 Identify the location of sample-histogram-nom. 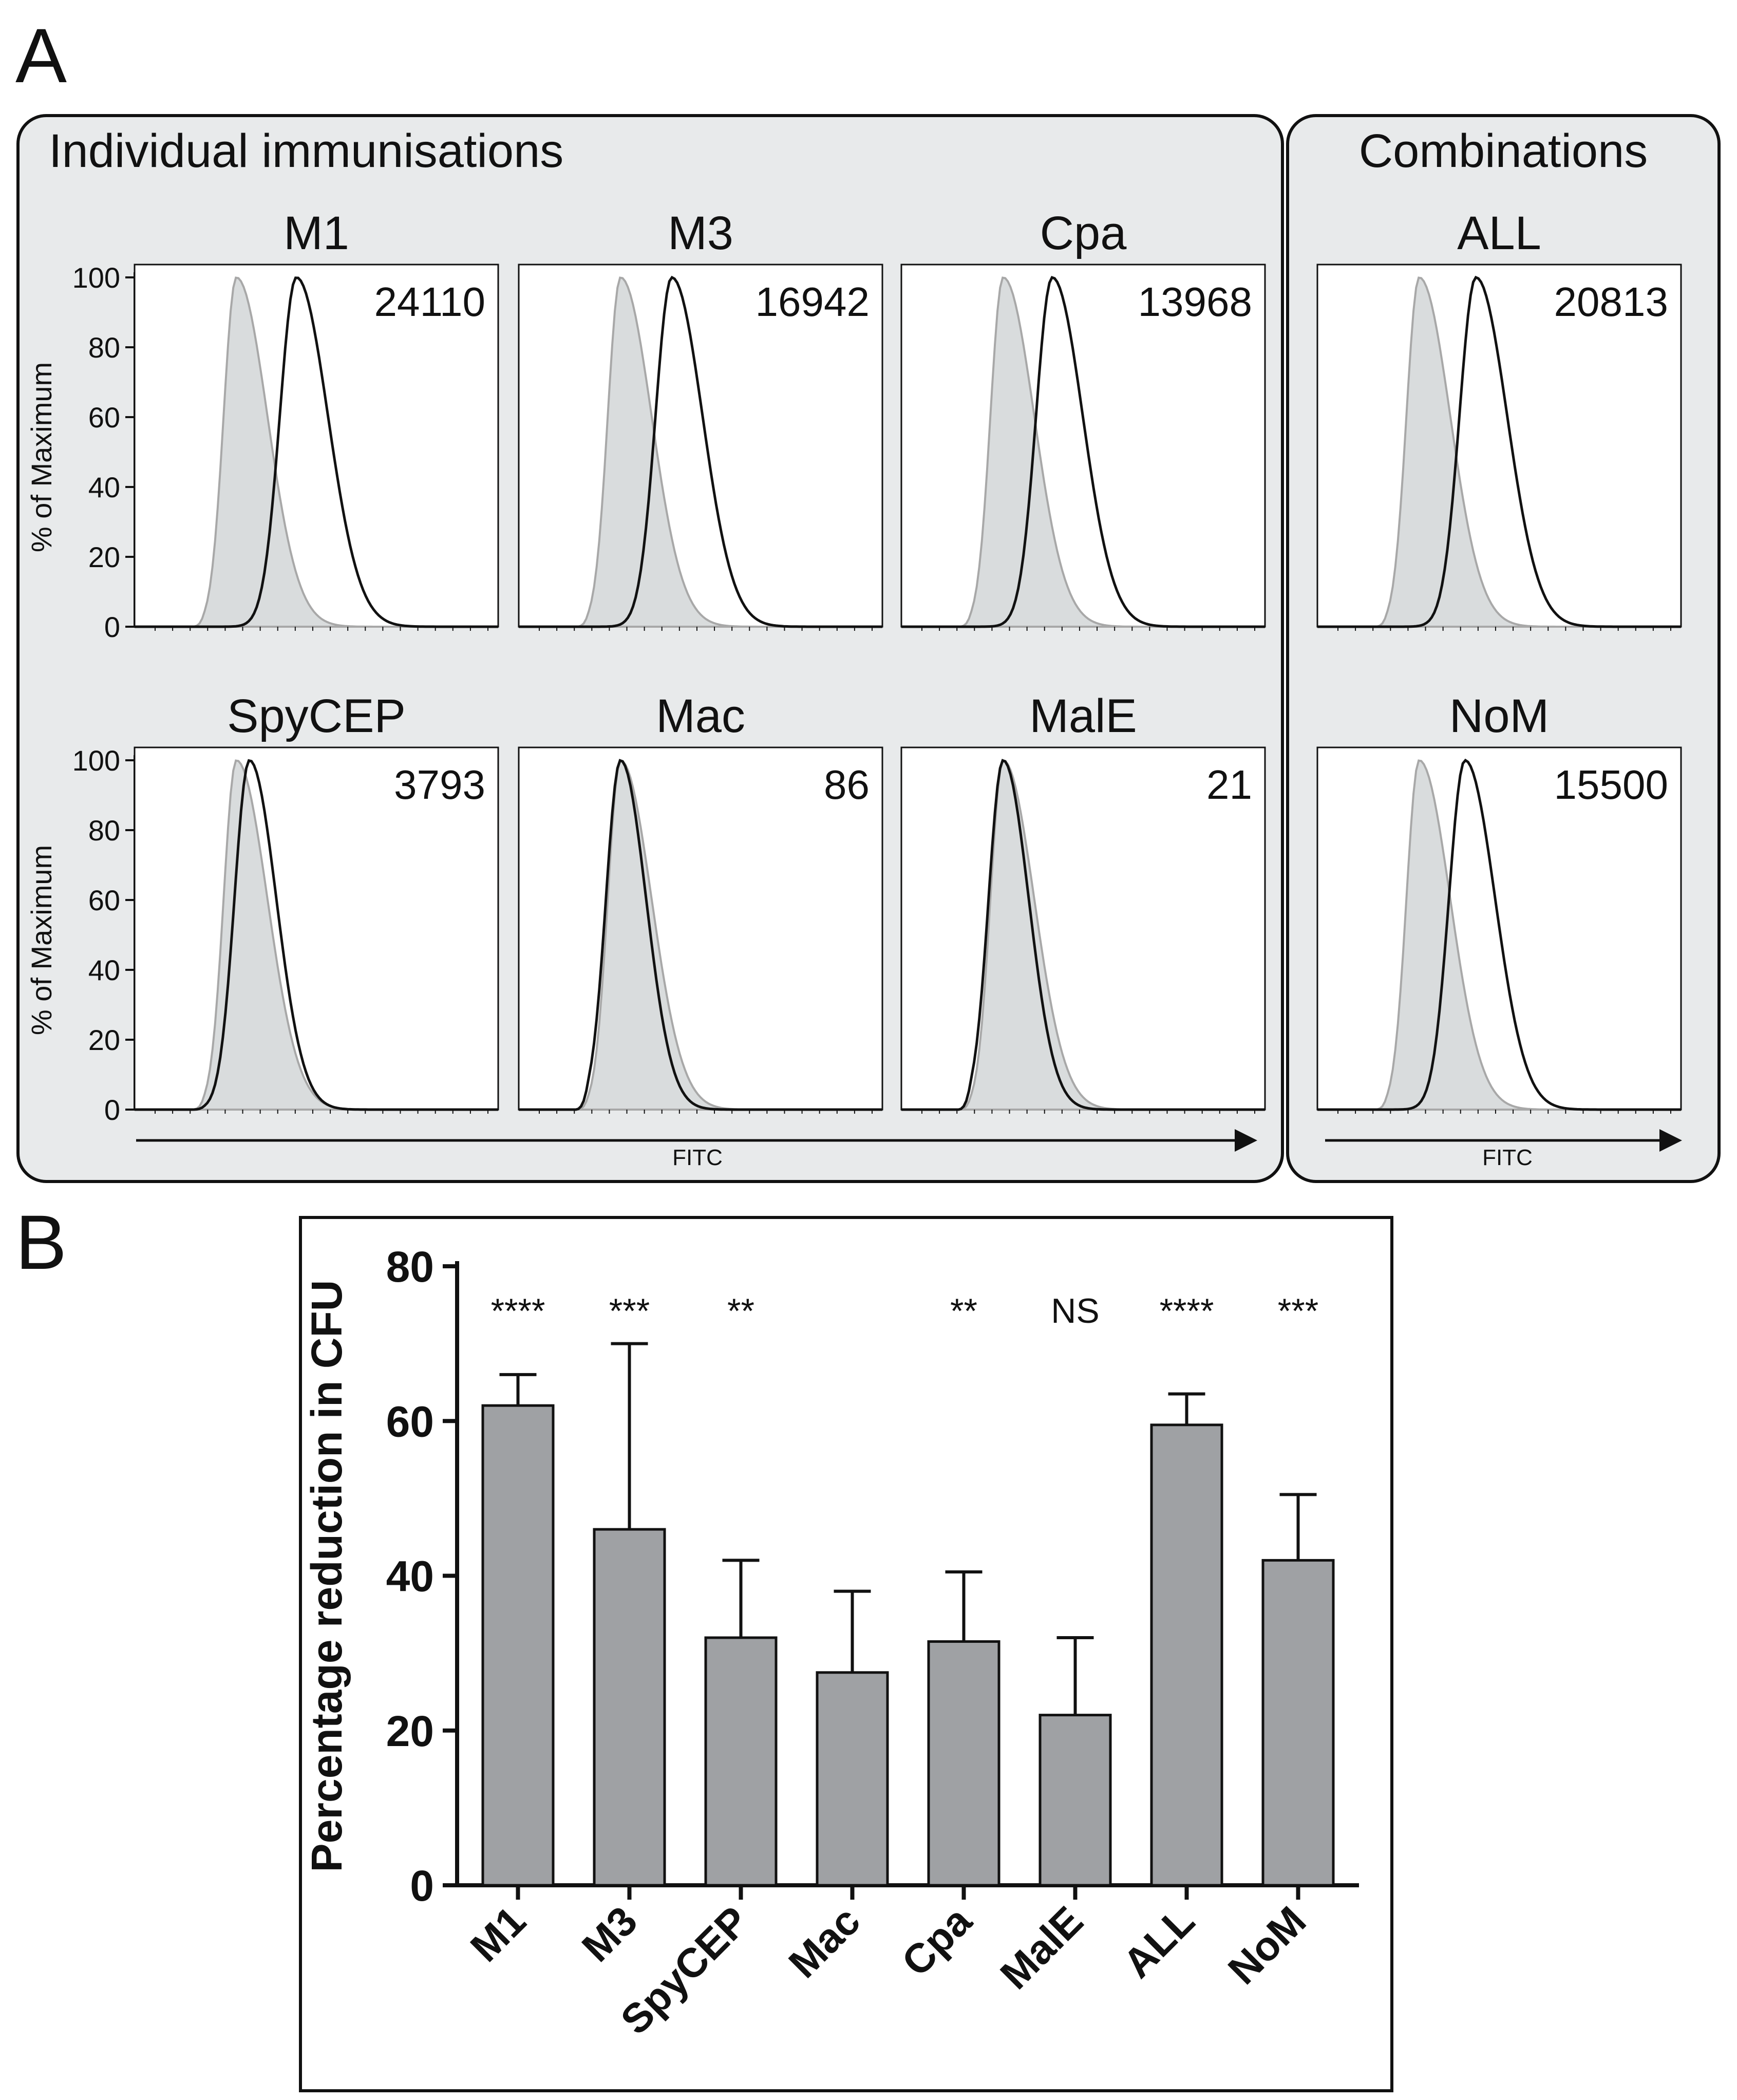
(1499, 935).